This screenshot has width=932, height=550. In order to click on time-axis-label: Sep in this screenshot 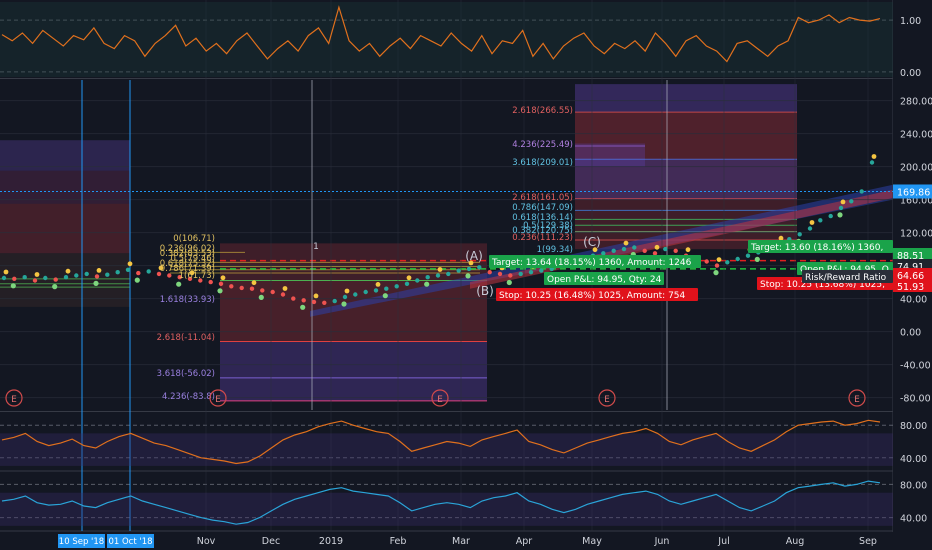, I will do `click(868, 541)`.